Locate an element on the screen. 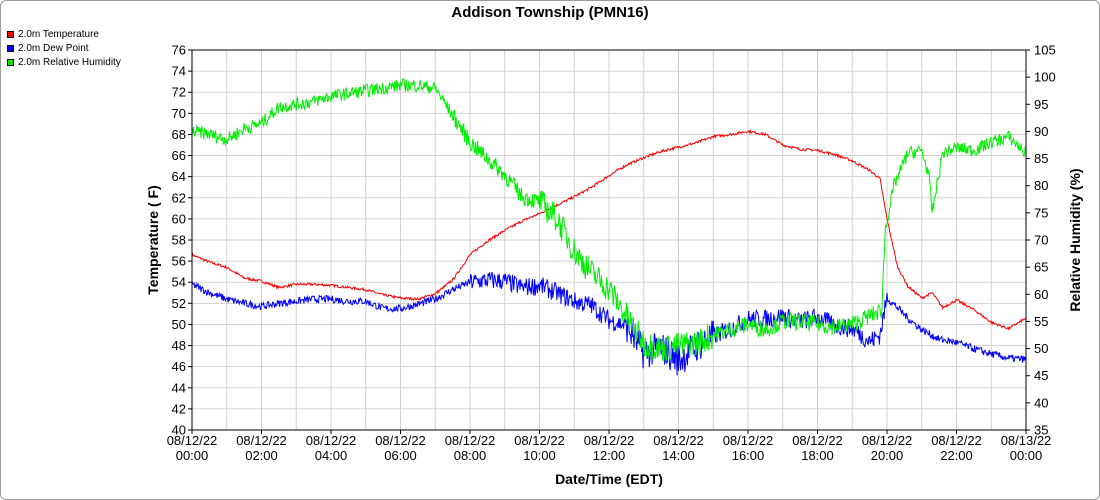 This screenshot has height=500, width=1100. x-tick-label-time: 14:00 is located at coordinates (678, 455).